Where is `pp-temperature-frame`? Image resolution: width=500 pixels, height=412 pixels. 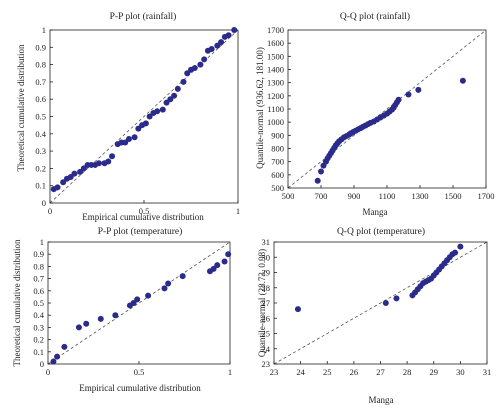
pp-temperature-frame is located at coordinates (139, 303).